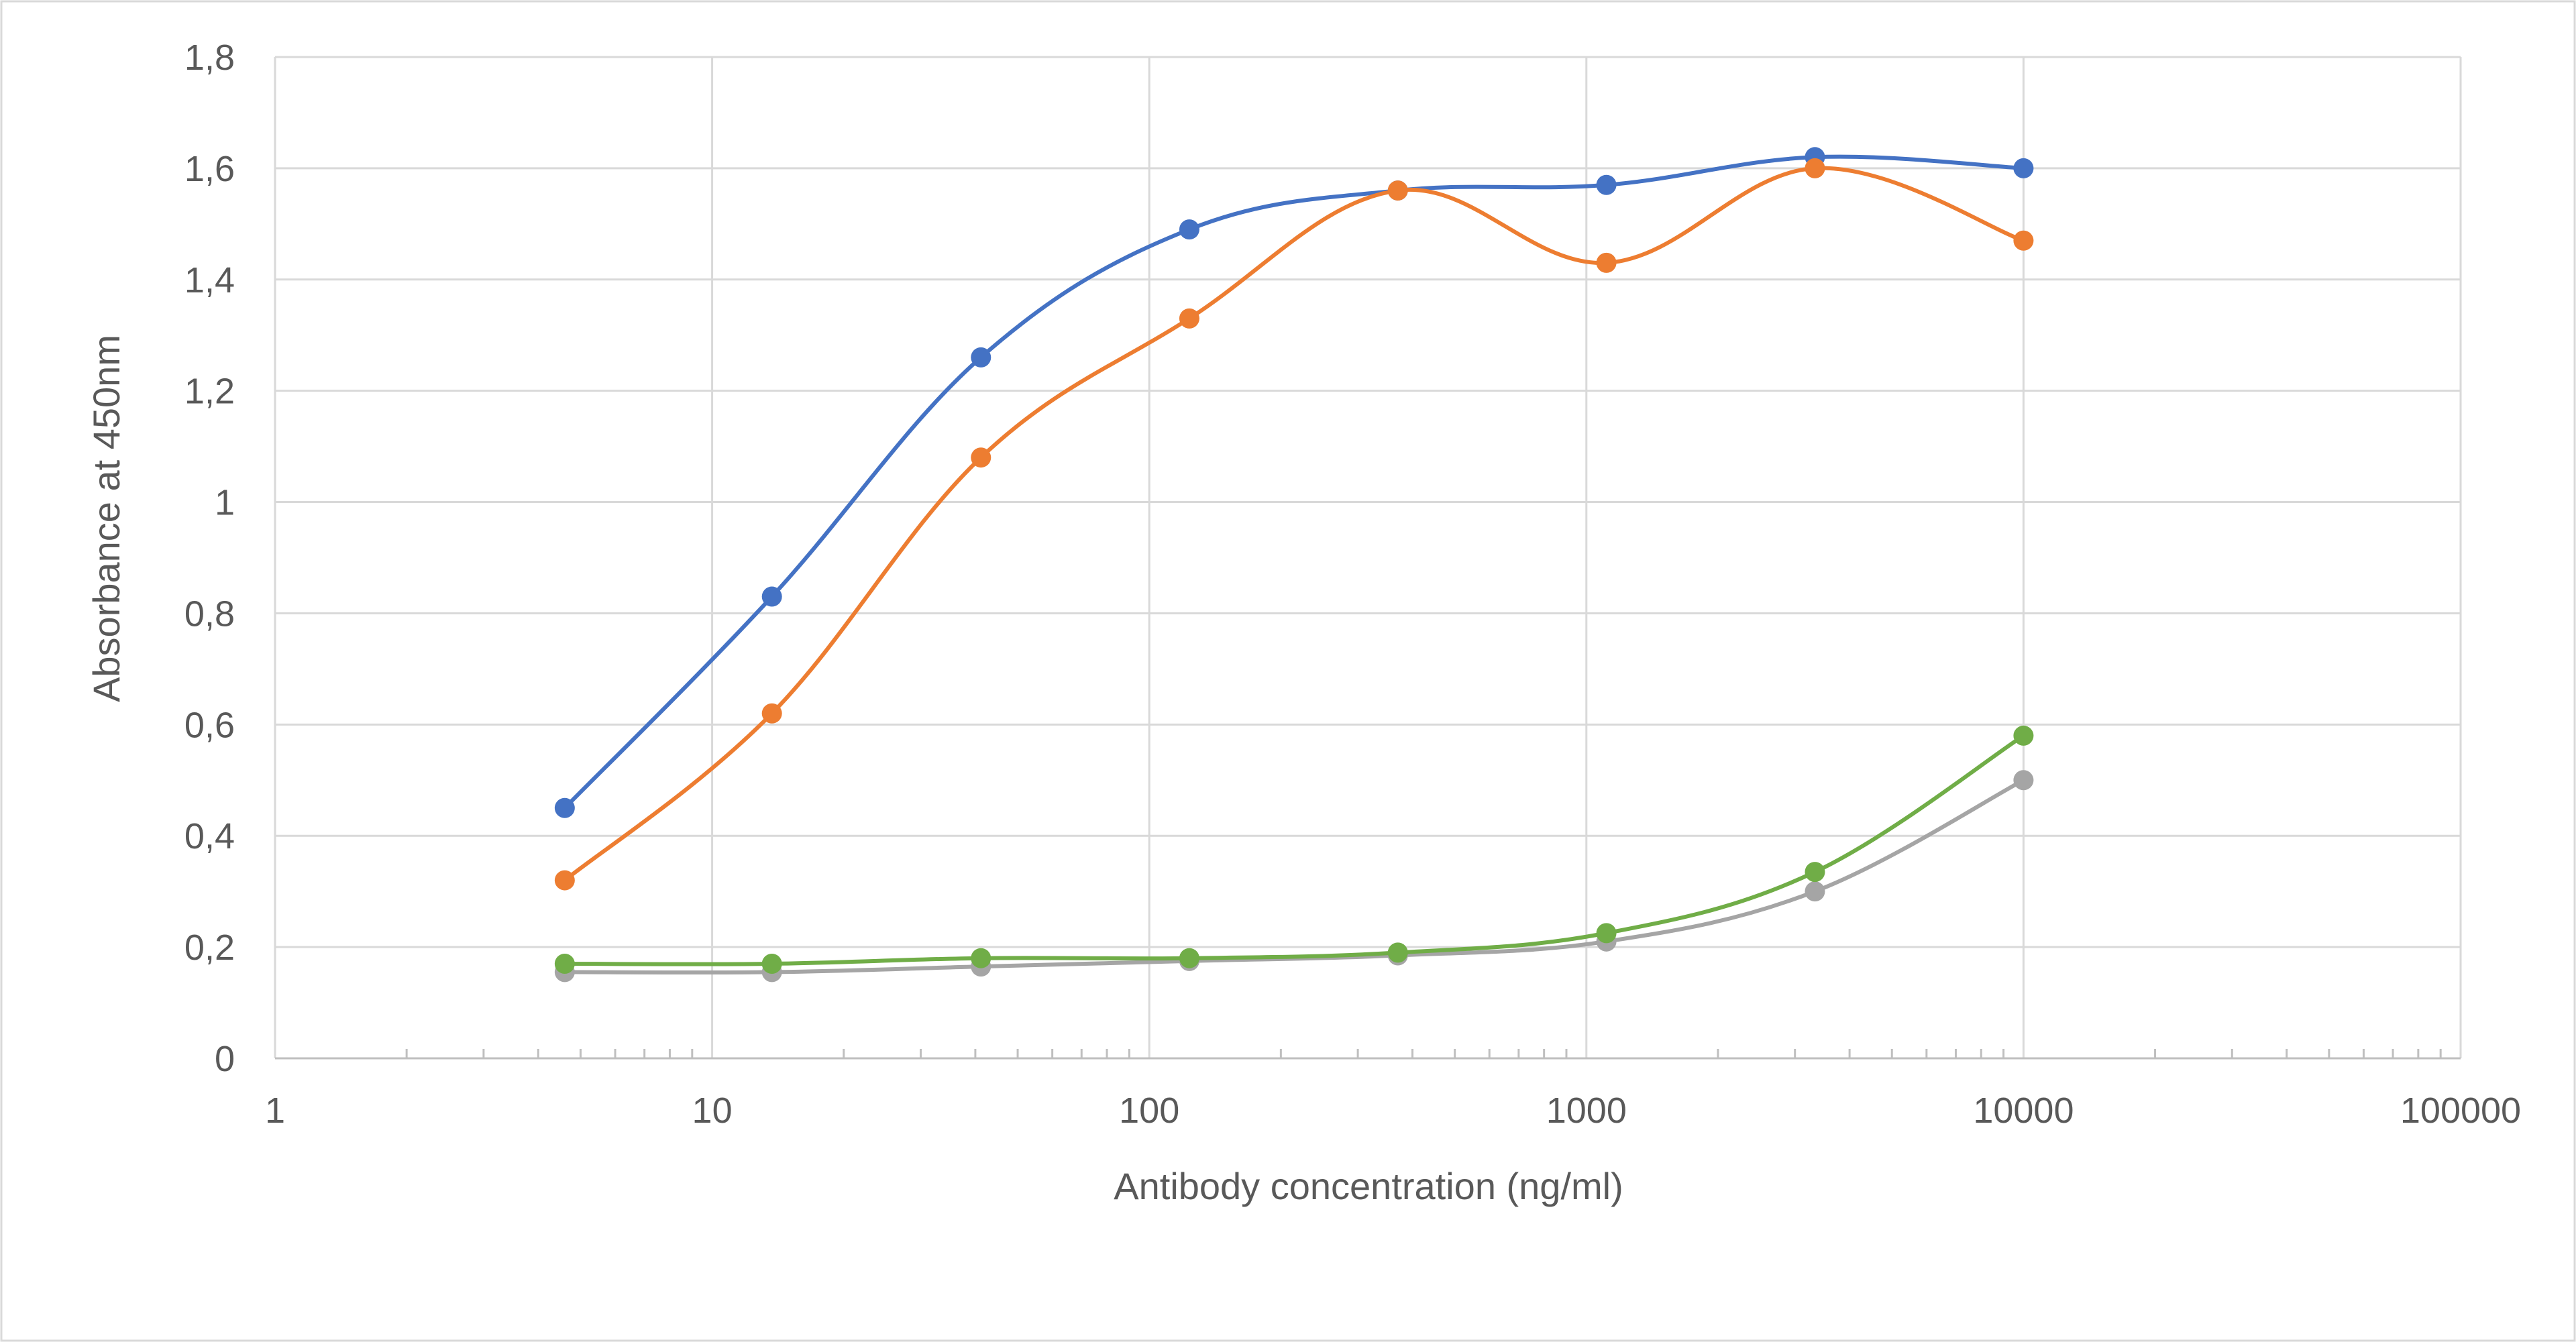 This screenshot has height=1342, width=2576. Describe the element at coordinates (712, 1111) in the screenshot. I see `x-tick-label: 10` at that location.